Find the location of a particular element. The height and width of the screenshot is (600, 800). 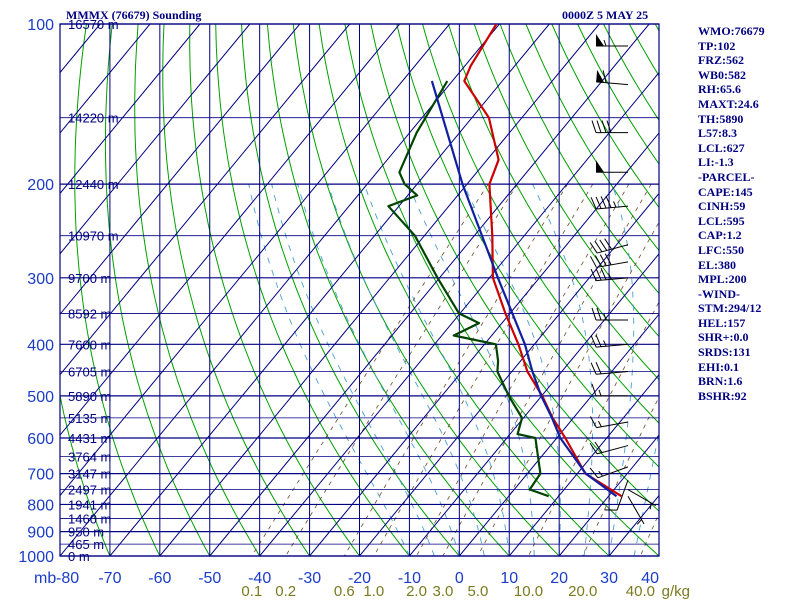

height-label: 16570 m is located at coordinates (93, 24).